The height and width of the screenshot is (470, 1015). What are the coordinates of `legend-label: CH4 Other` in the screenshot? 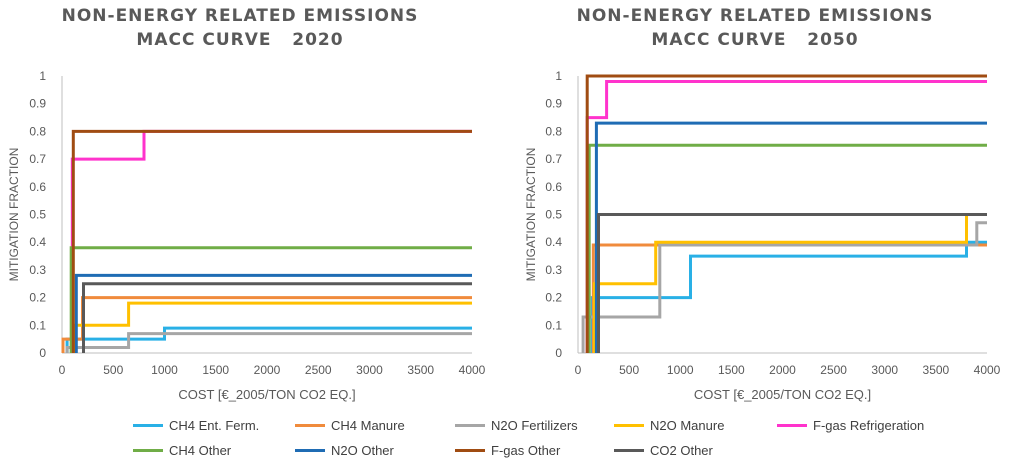 It's located at (200, 450).